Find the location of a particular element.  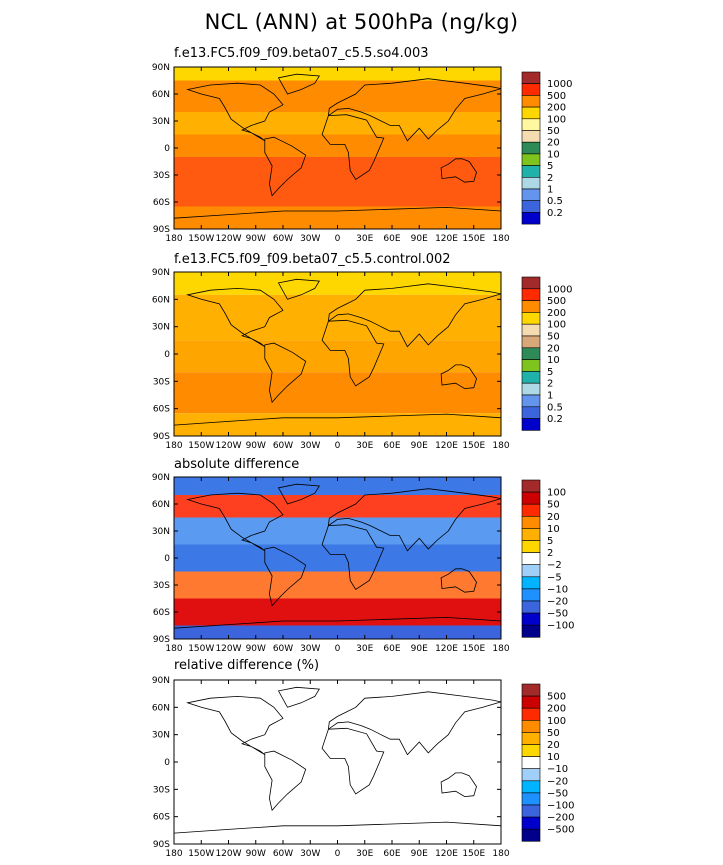

panel-4-title: relative difference (%) is located at coordinates (247, 665).